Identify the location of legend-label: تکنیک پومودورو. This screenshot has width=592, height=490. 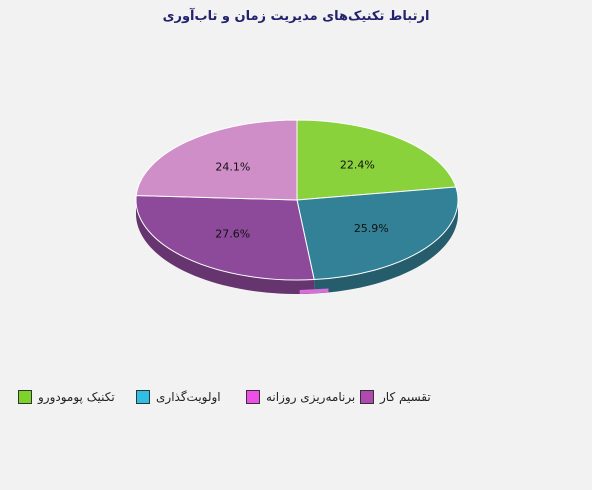
(76, 397).